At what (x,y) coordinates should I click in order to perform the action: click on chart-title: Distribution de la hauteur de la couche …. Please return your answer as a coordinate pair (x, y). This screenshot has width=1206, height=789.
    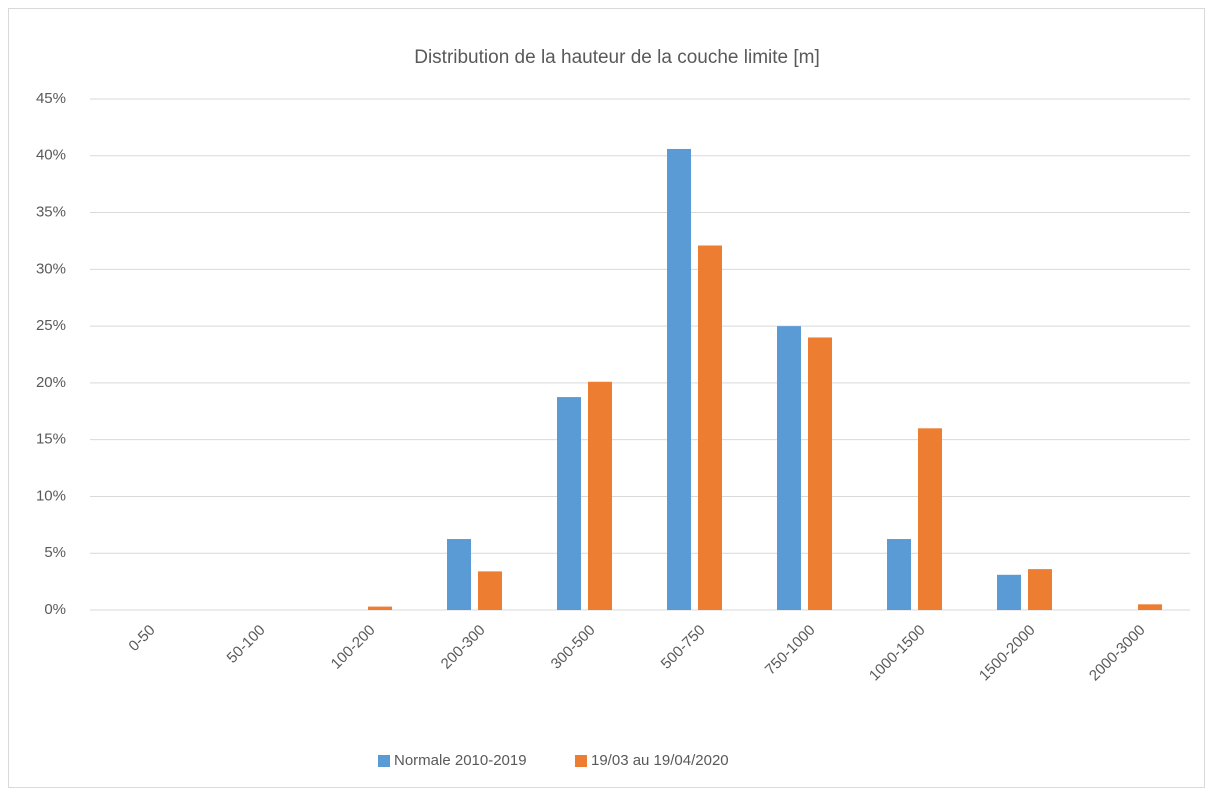
    Looking at the image, I should click on (617, 57).